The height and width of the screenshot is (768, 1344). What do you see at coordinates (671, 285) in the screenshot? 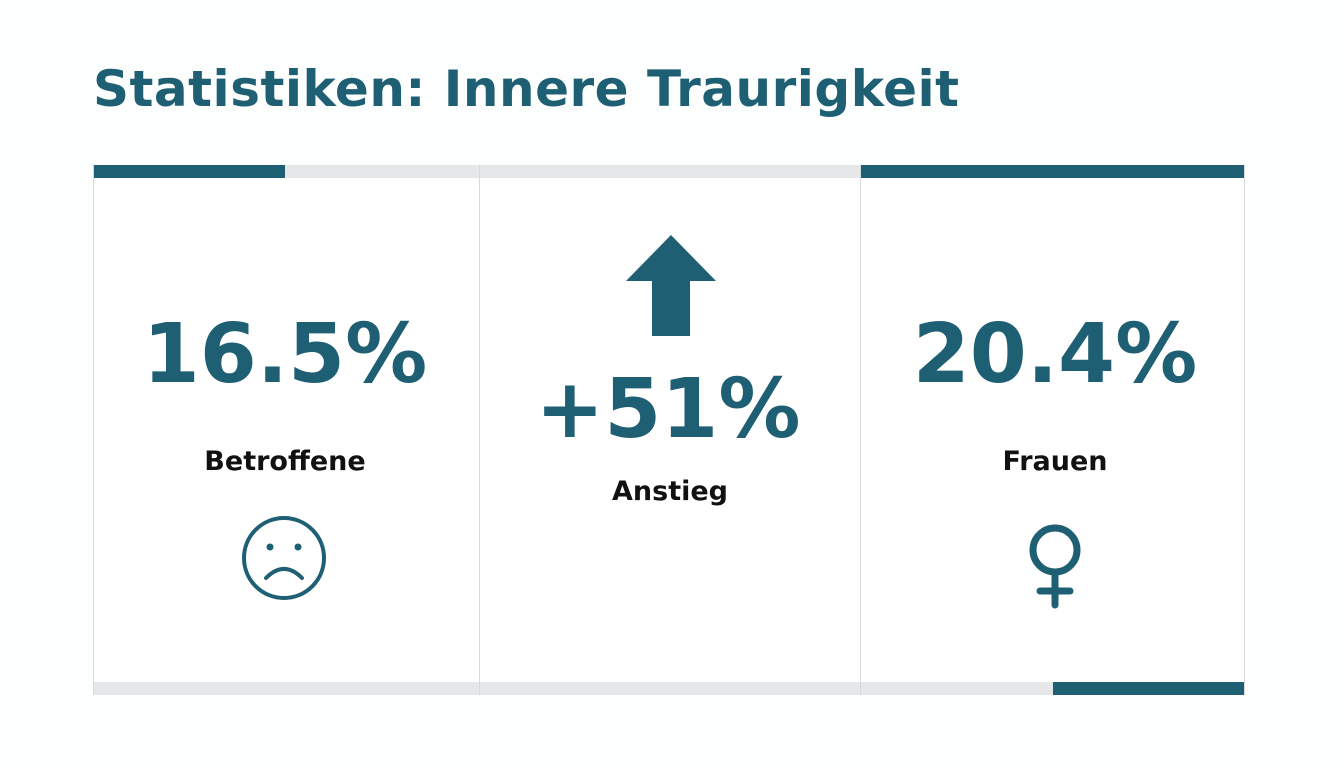
I see `arrow-up-icon` at bounding box center [671, 285].